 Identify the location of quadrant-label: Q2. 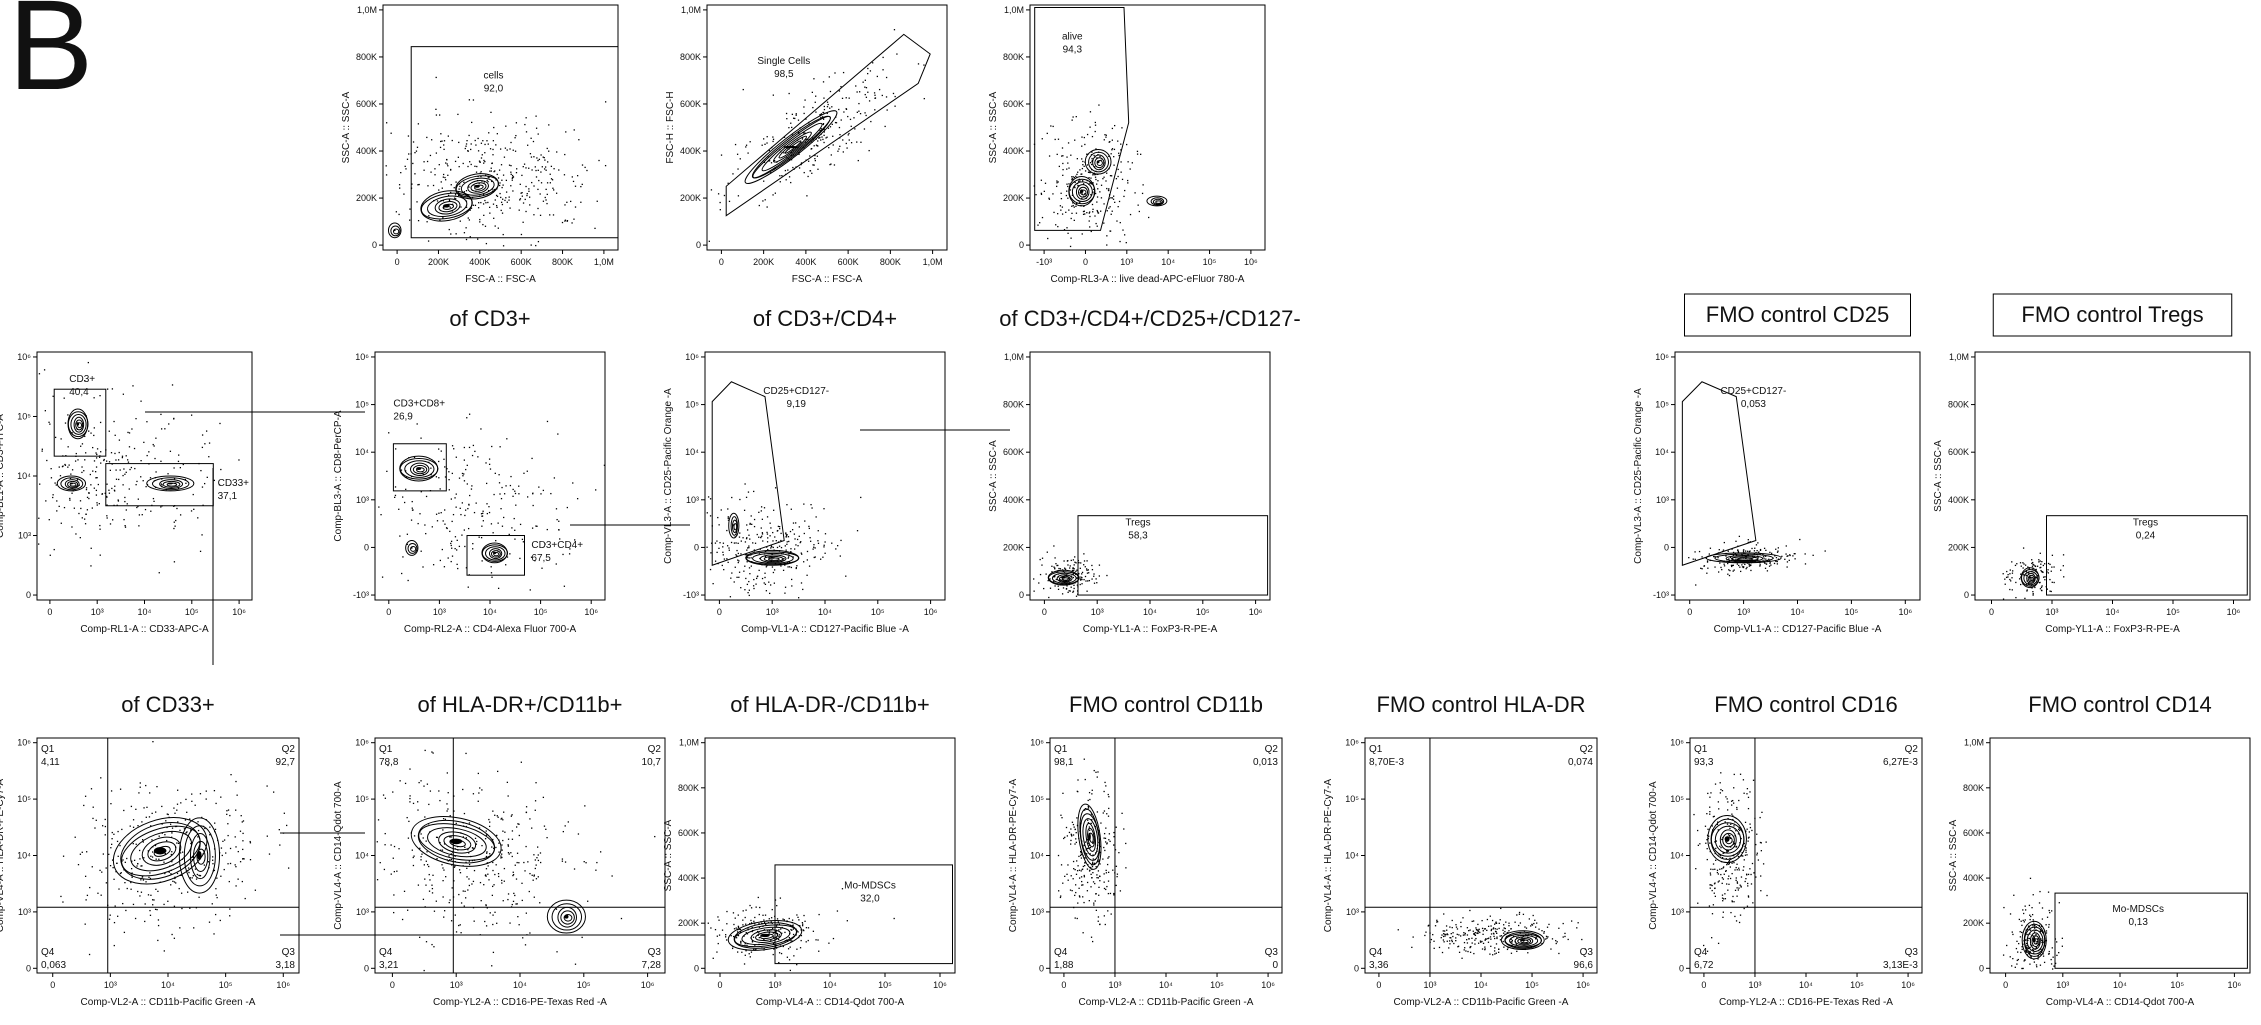
(1912, 749).